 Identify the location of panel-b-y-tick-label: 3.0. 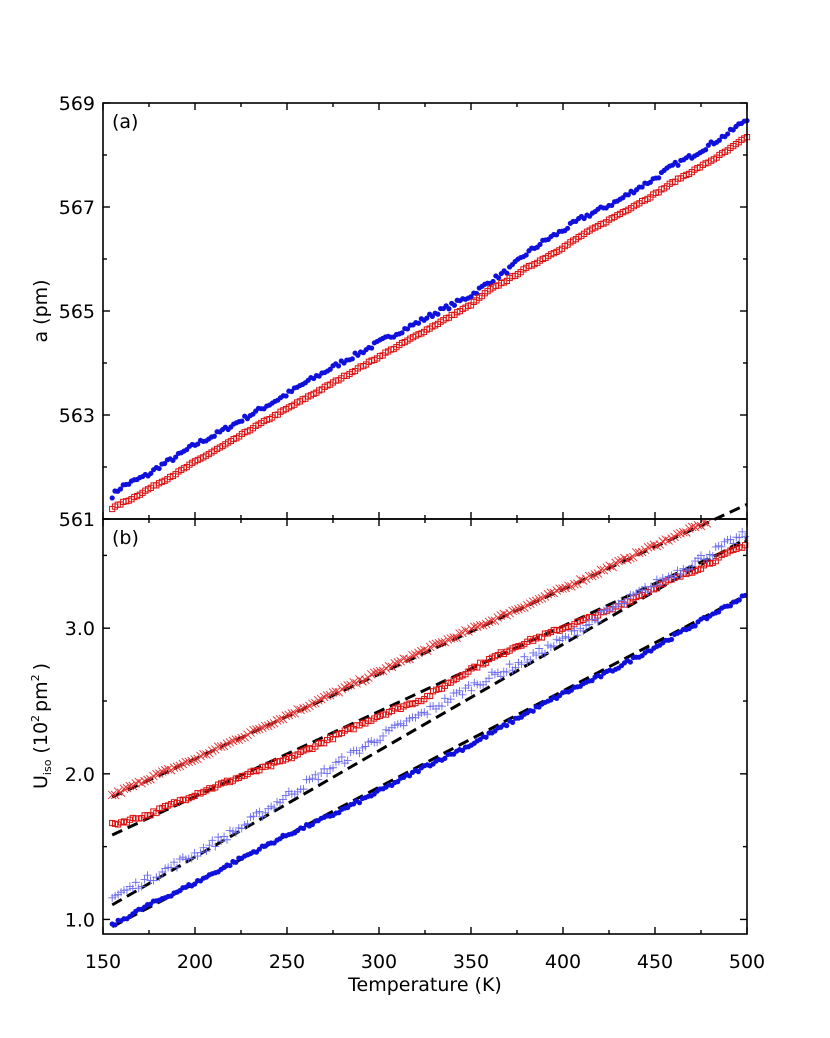
(80, 629).